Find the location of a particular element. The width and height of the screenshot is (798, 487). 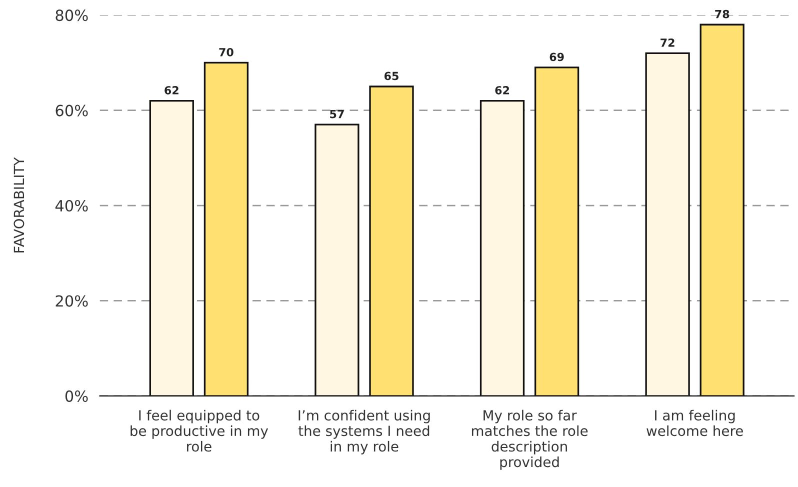

y-tick-label: 80% is located at coordinates (72, 16).